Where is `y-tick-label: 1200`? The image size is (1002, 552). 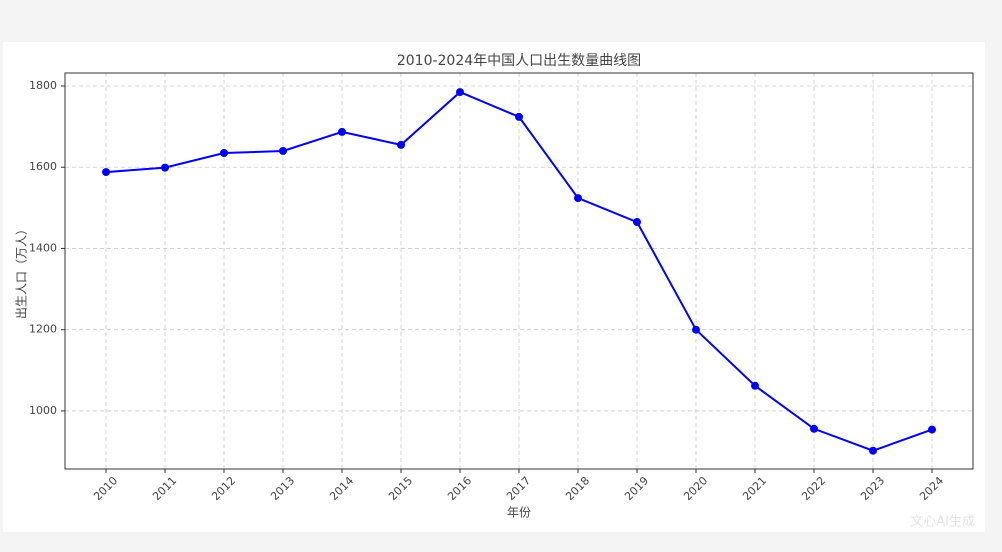 y-tick-label: 1200 is located at coordinates (43, 329).